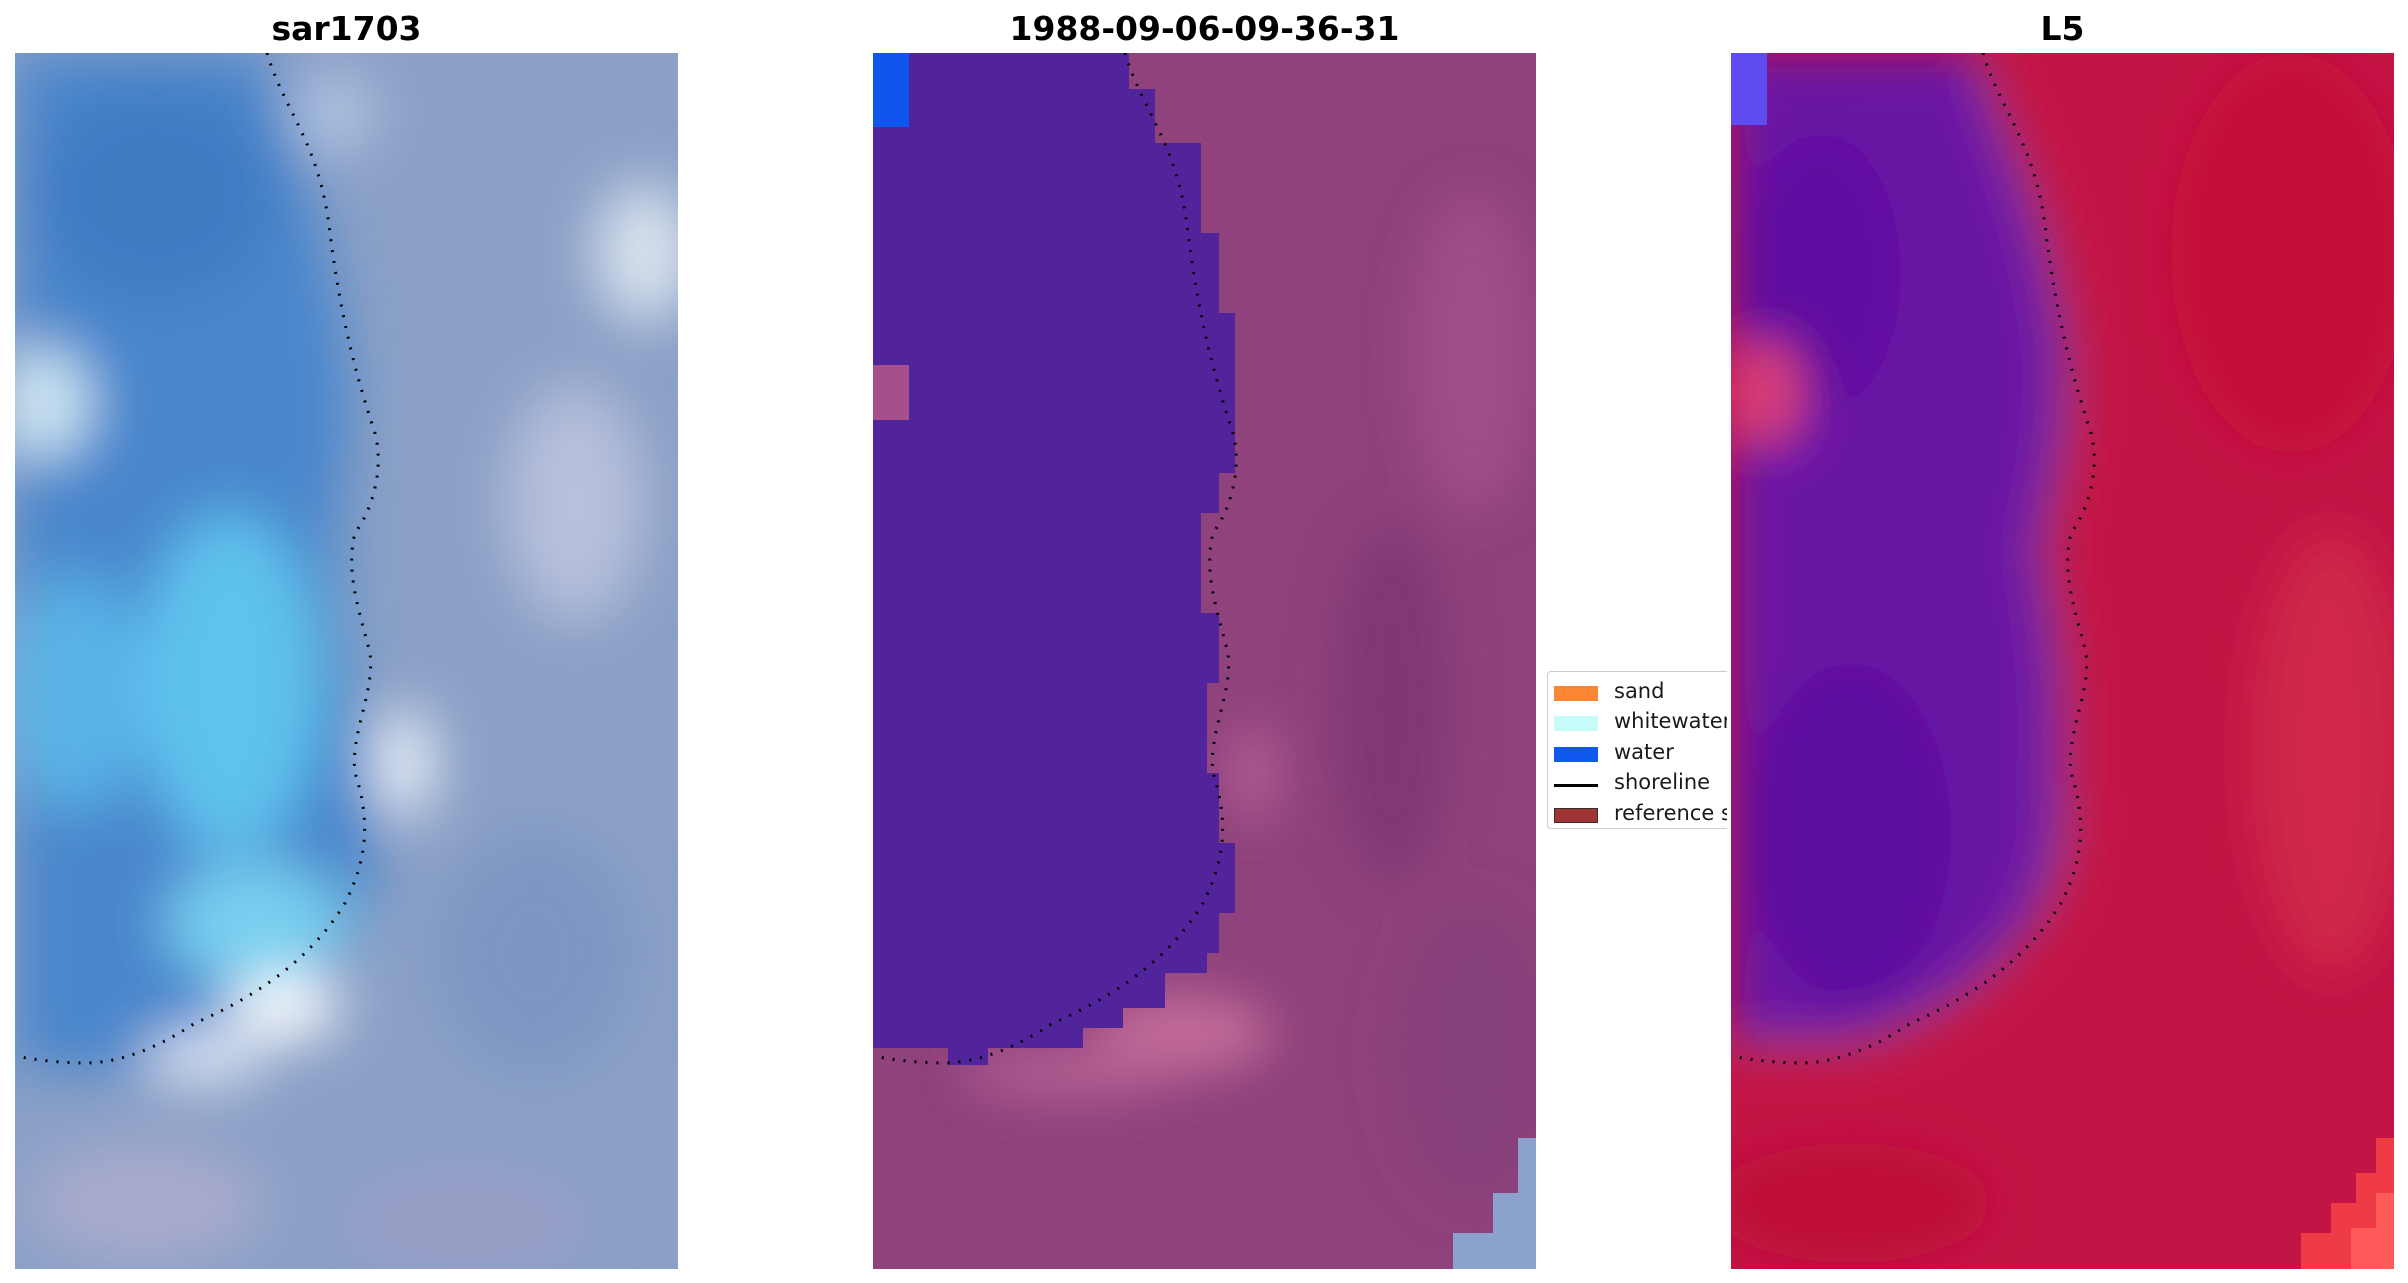  What do you see at coordinates (2062, 28) in the screenshot?
I see `title-right: L5` at bounding box center [2062, 28].